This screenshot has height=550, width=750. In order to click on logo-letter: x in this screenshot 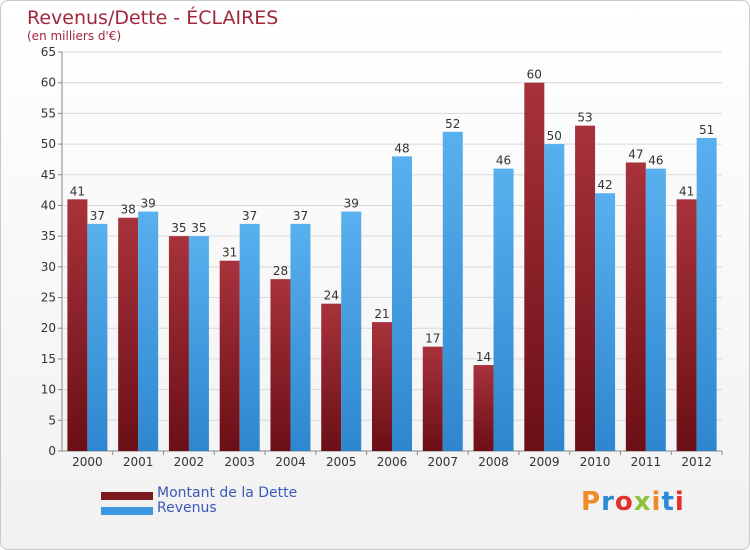, I will do `click(642, 502)`.